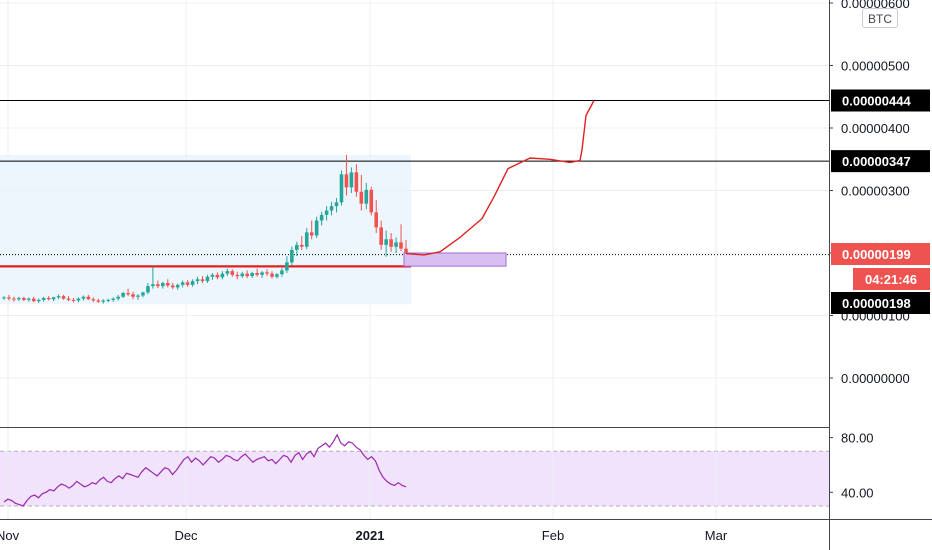 The height and width of the screenshot is (550, 932). I want to click on price-range-box, so click(205, 229).